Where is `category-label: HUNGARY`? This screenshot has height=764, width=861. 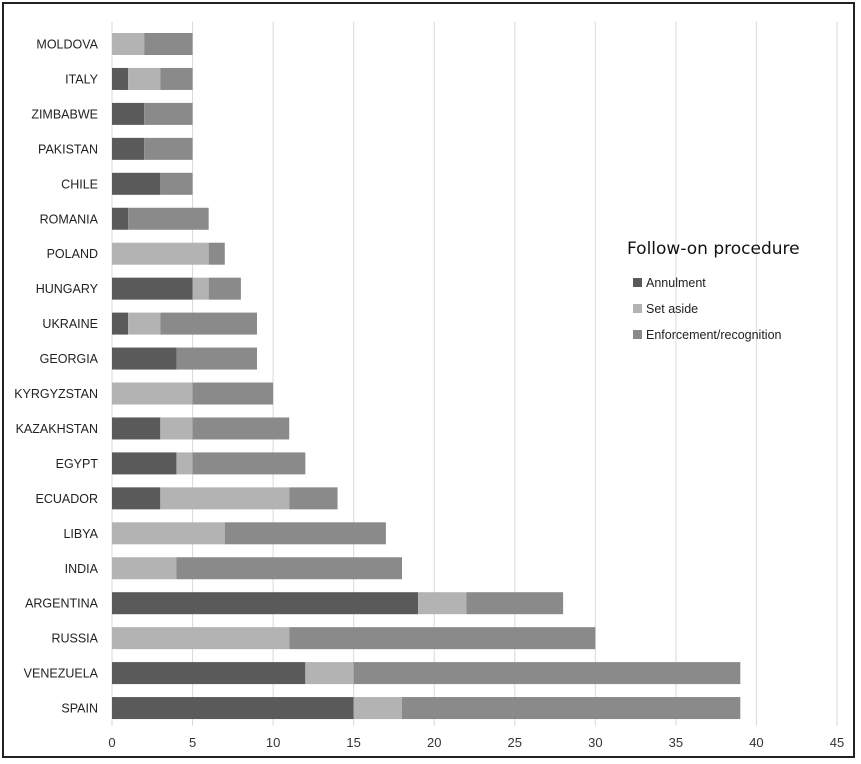 category-label: HUNGARY is located at coordinates (67, 289).